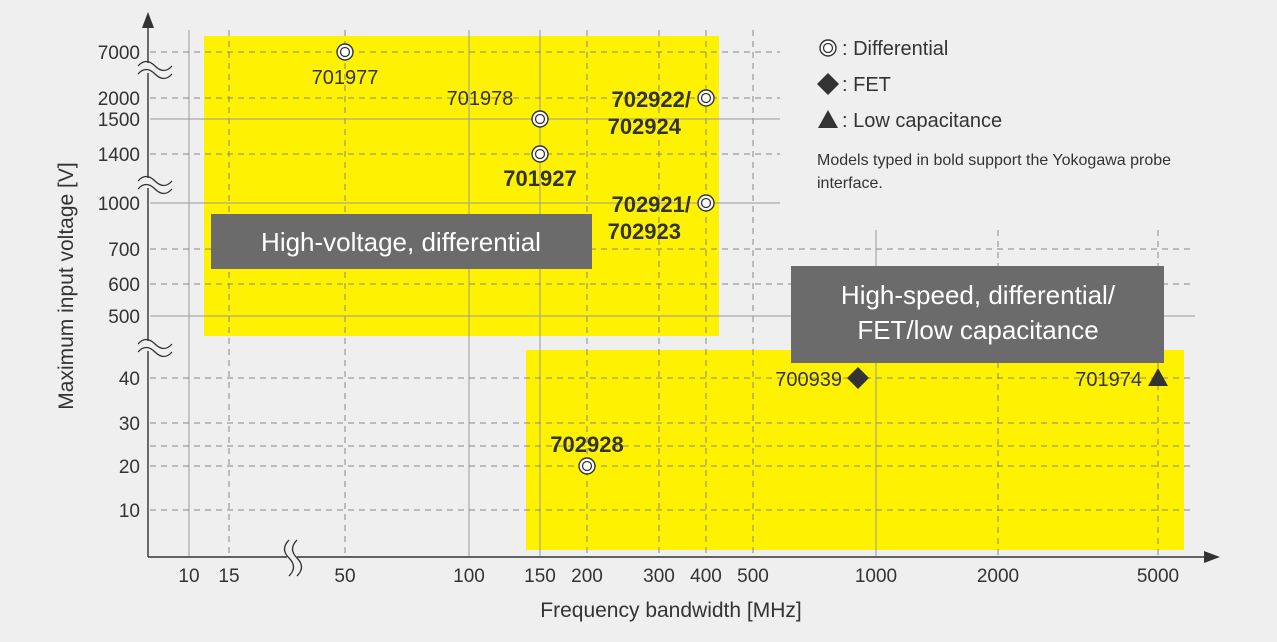 This screenshot has width=1277, height=642. Describe the element at coordinates (1108, 380) in the screenshot. I see `point-label: 701974` at that location.